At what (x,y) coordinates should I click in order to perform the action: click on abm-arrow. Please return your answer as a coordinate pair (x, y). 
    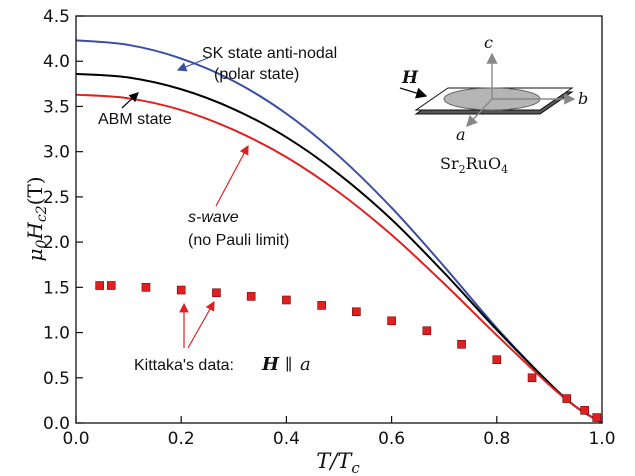
    Looking at the image, I should click on (130, 100).